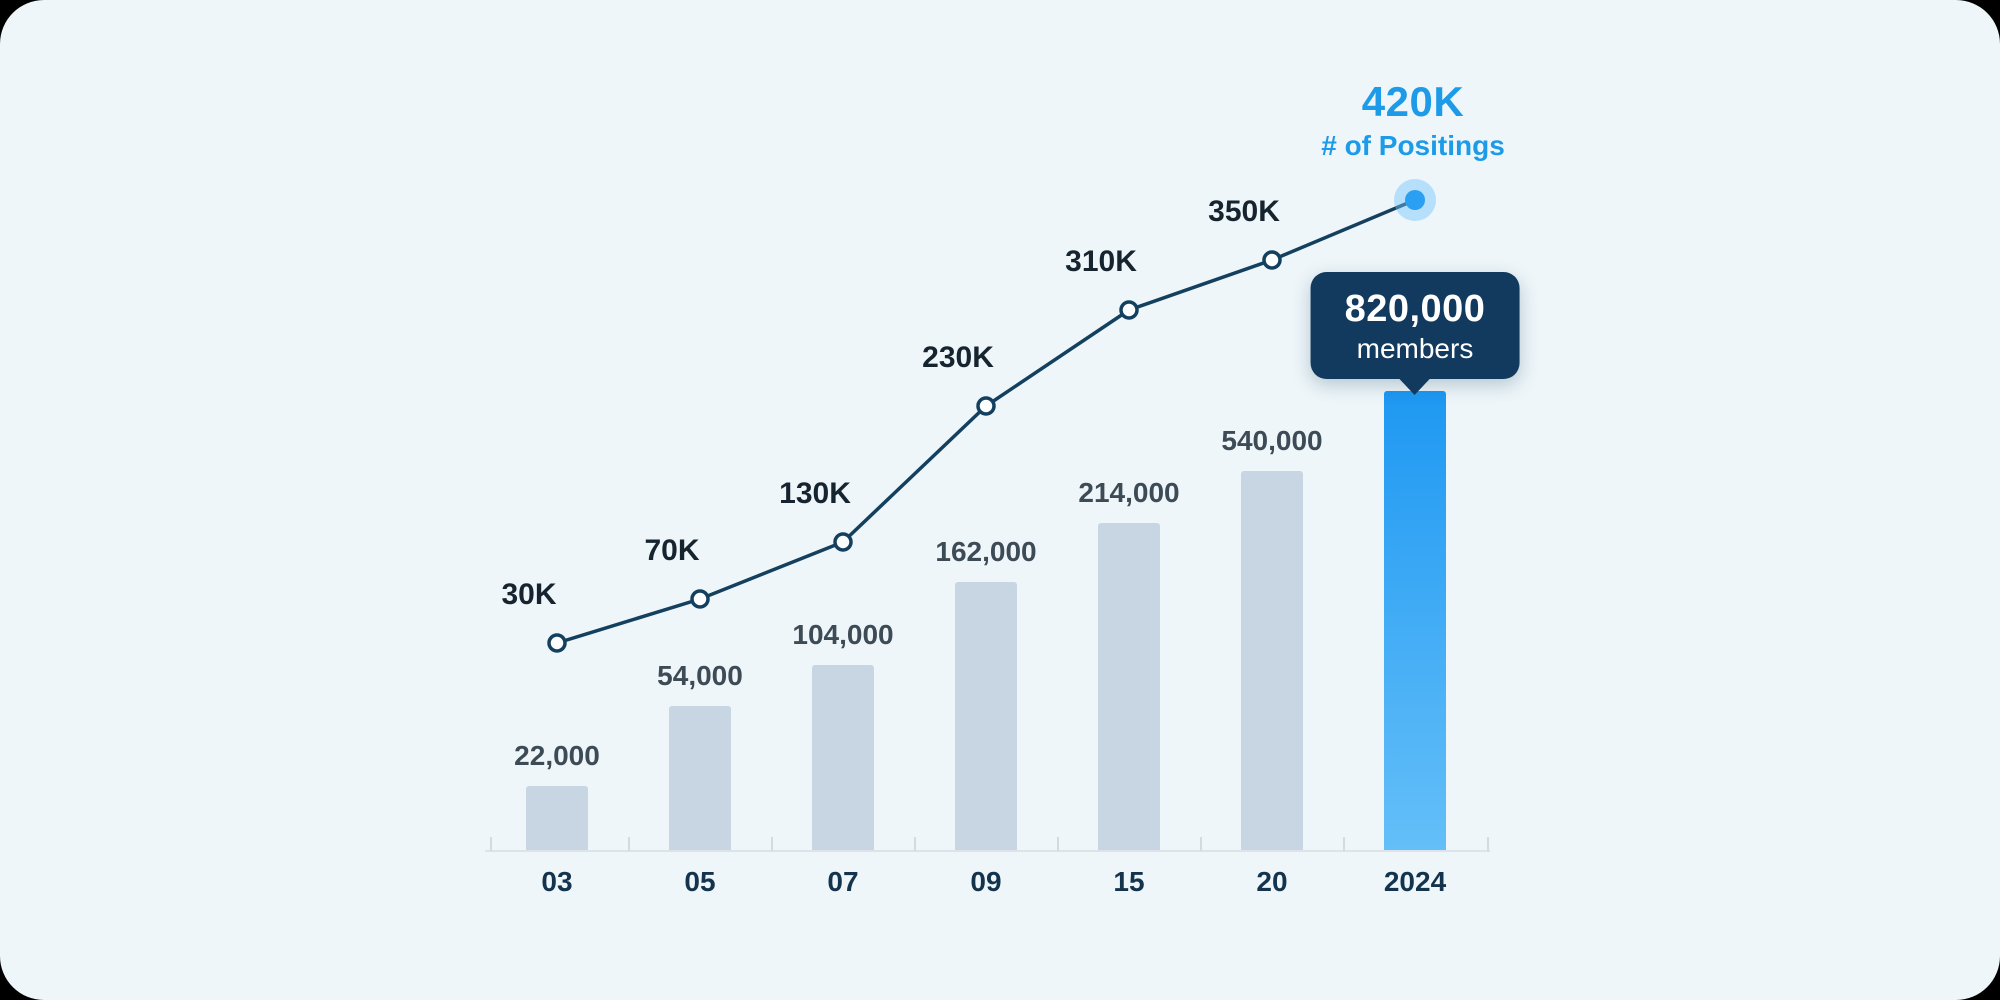 The height and width of the screenshot is (1000, 2000). Describe the element at coordinates (1415, 309) in the screenshot. I see `members-tooltip-value: 820,000` at that location.